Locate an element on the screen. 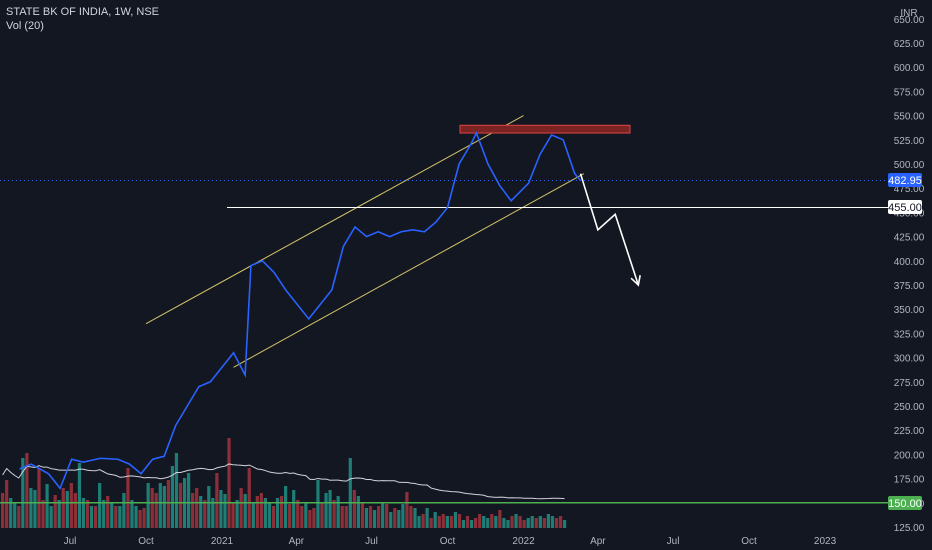  volume-bars is located at coordinates (284, 483).